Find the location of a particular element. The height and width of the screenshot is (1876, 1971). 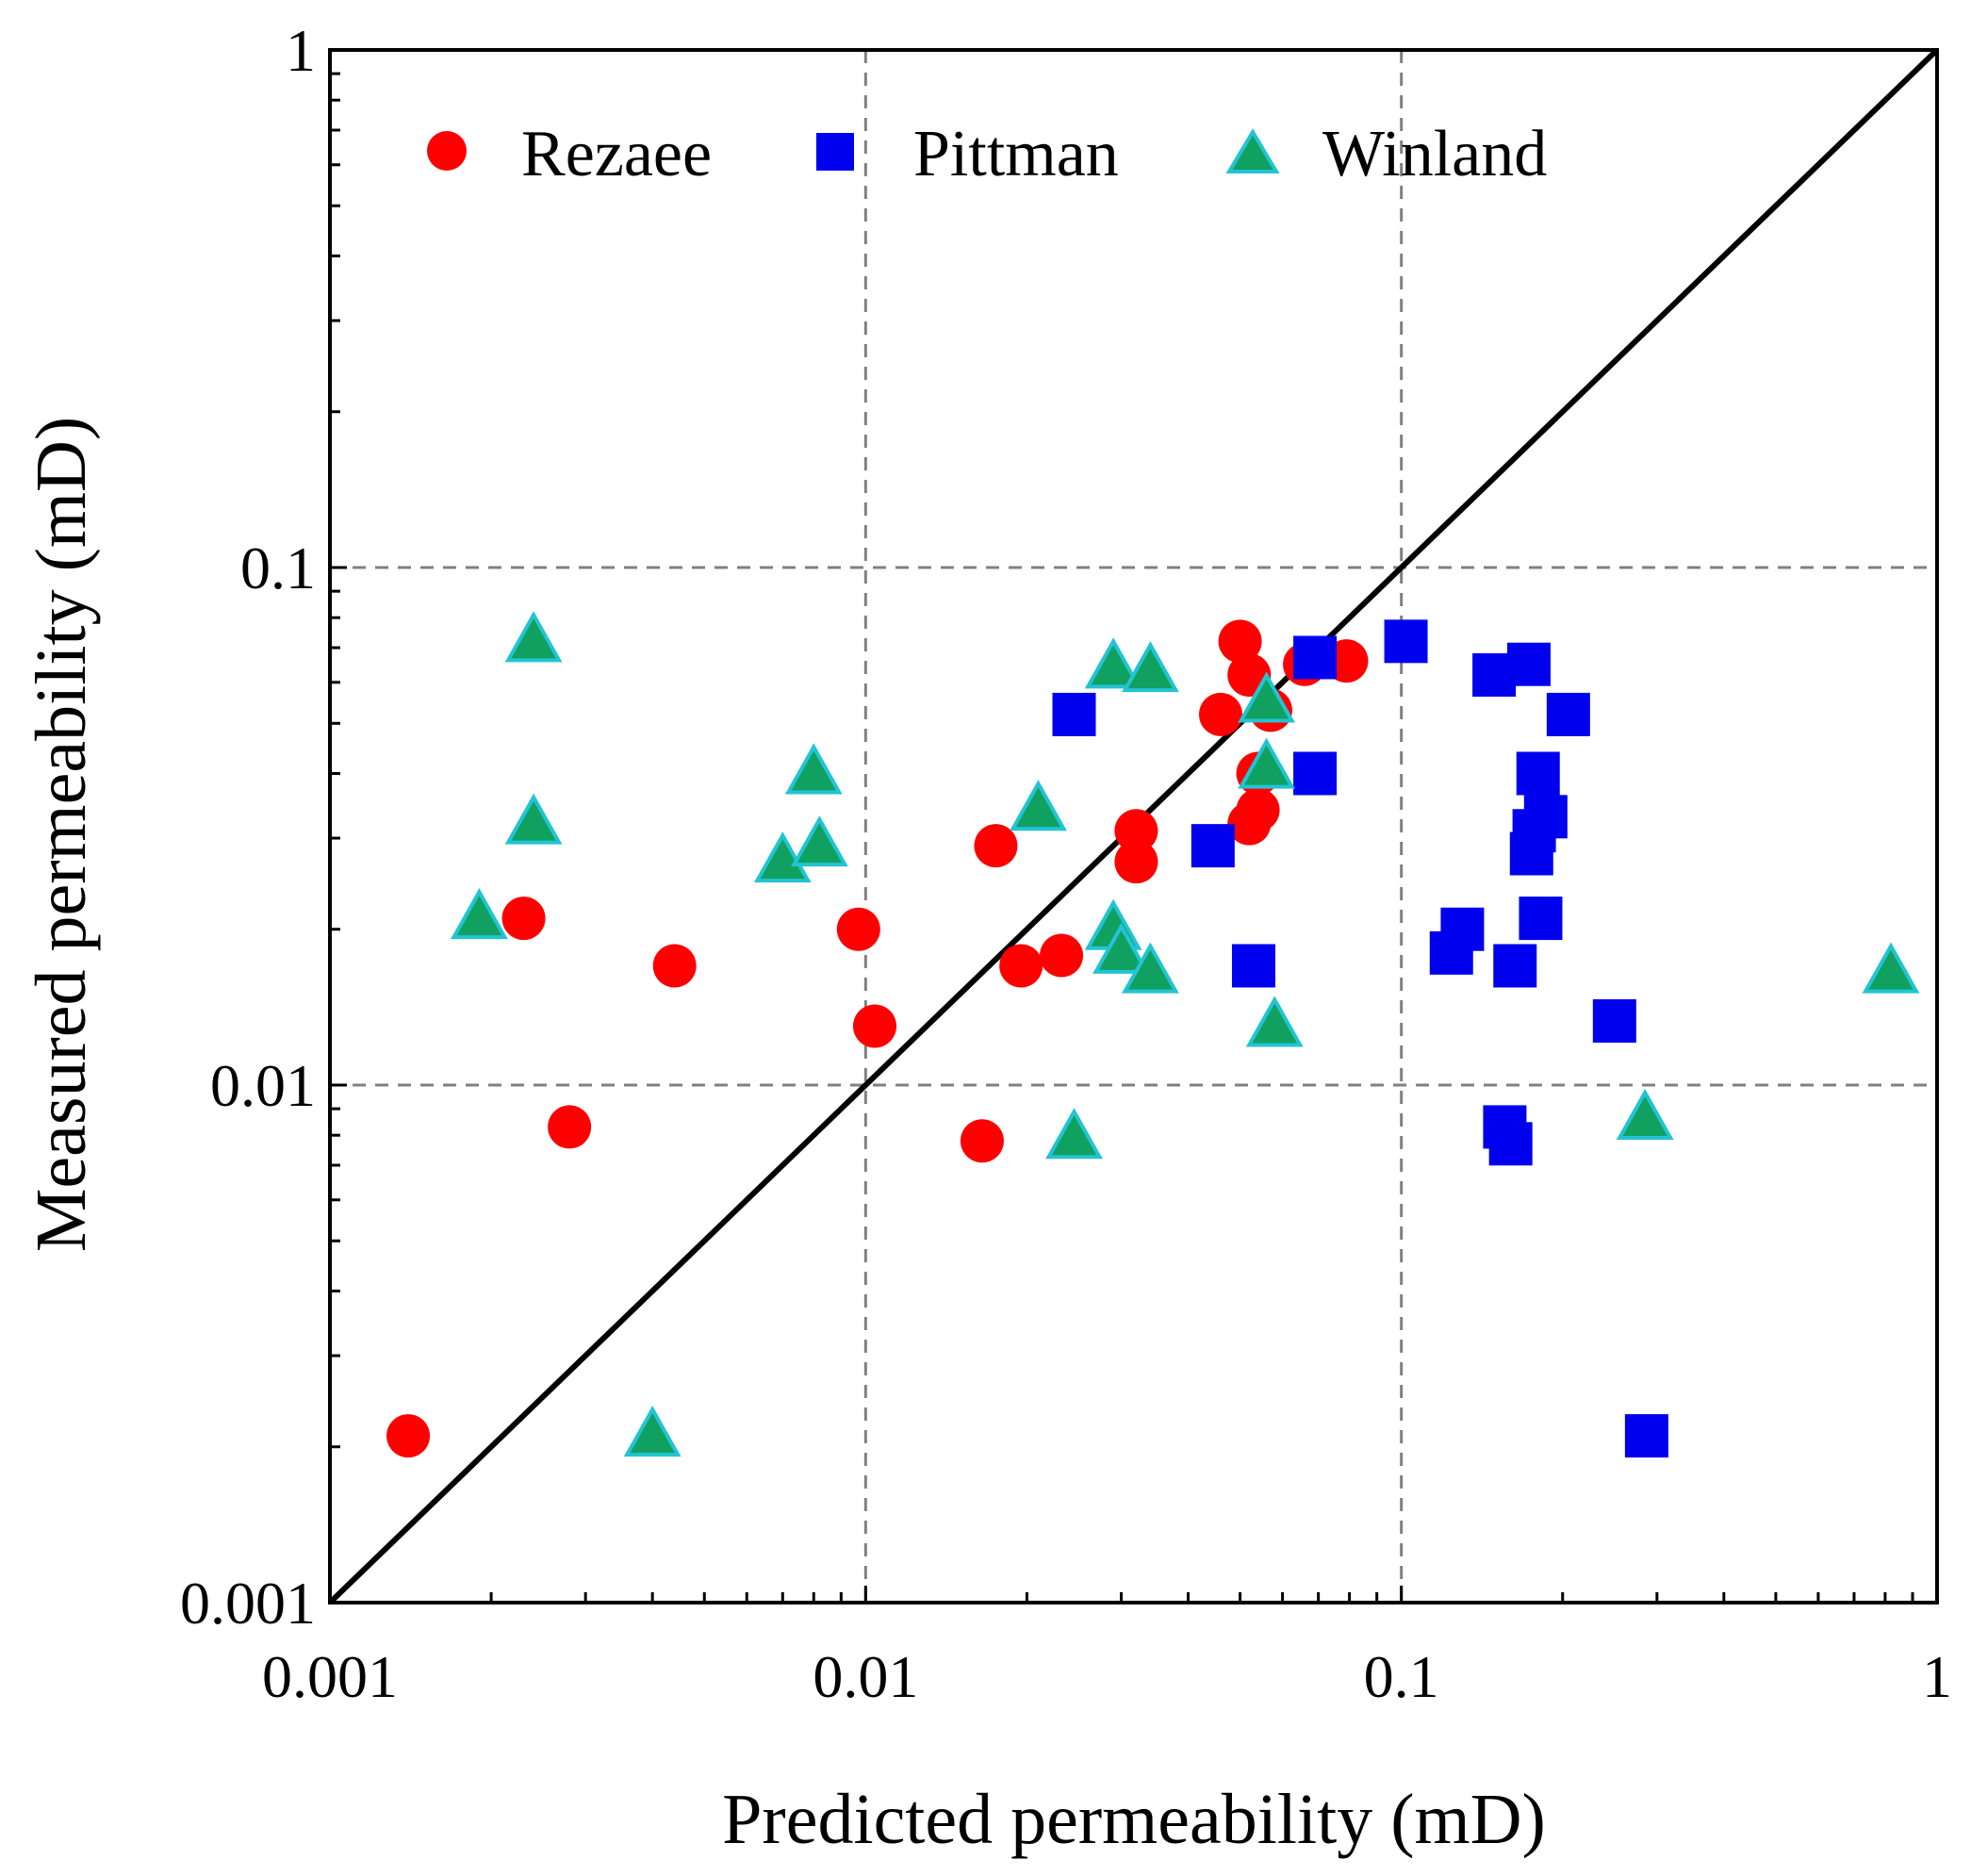

x-tick-label: 1 is located at coordinates (1937, 1676).